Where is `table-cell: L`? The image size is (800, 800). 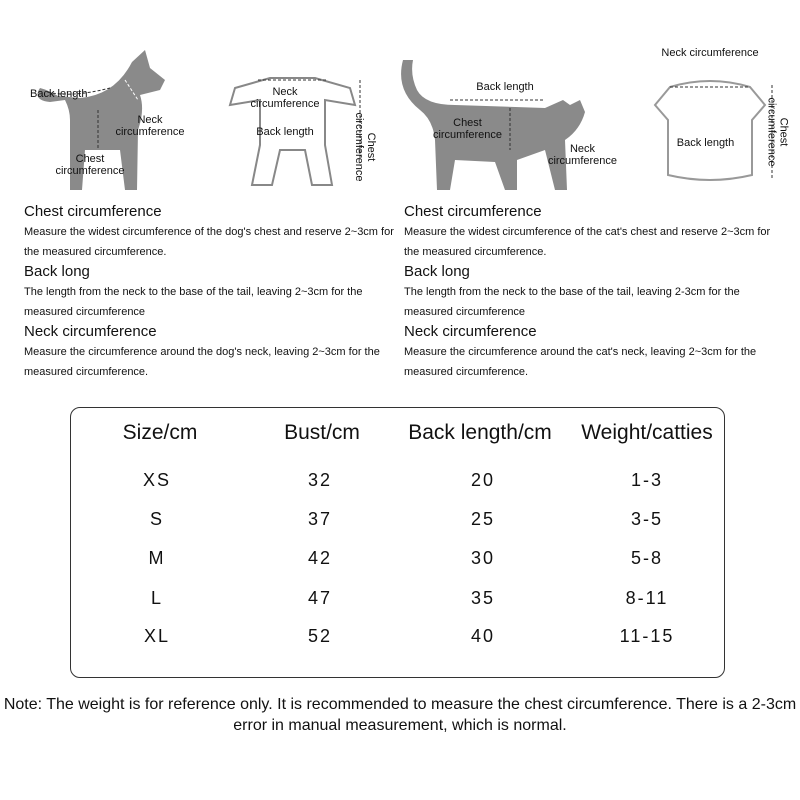 table-cell: L is located at coordinates (156, 598).